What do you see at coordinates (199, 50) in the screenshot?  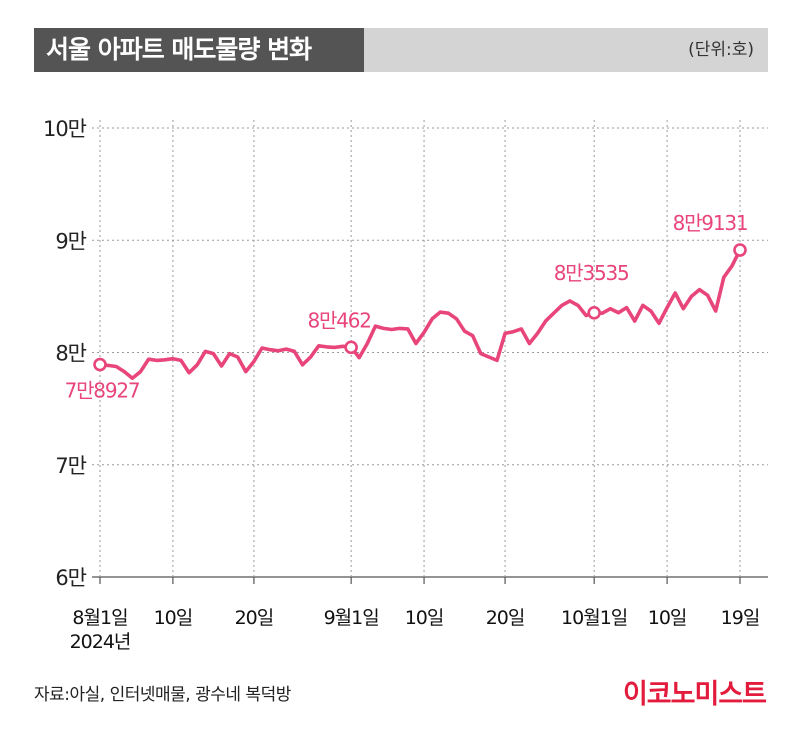 I see `chart-title: 서울 아파트 매도물량 변화` at bounding box center [199, 50].